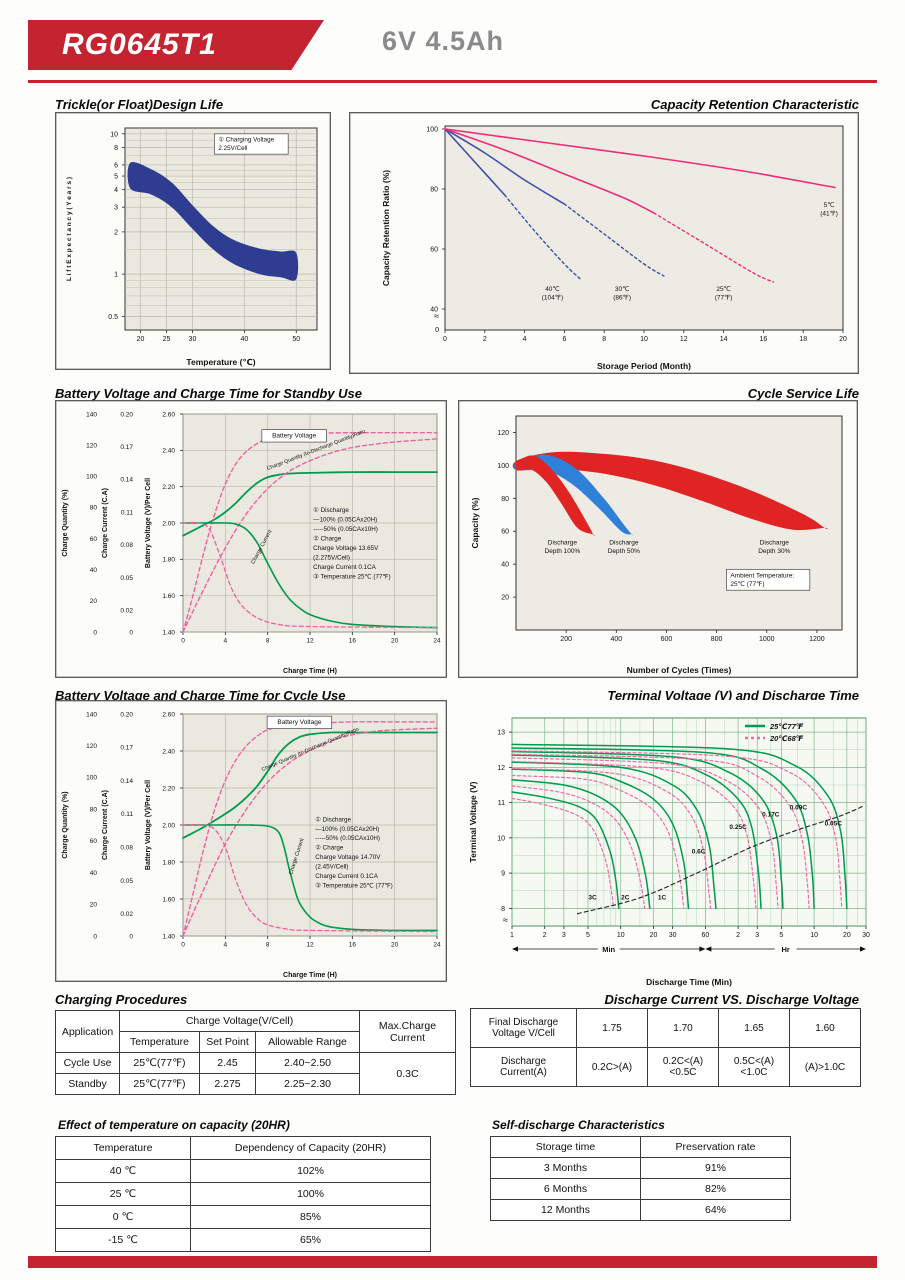  I want to click on svg-text: 30, so click(866, 935).